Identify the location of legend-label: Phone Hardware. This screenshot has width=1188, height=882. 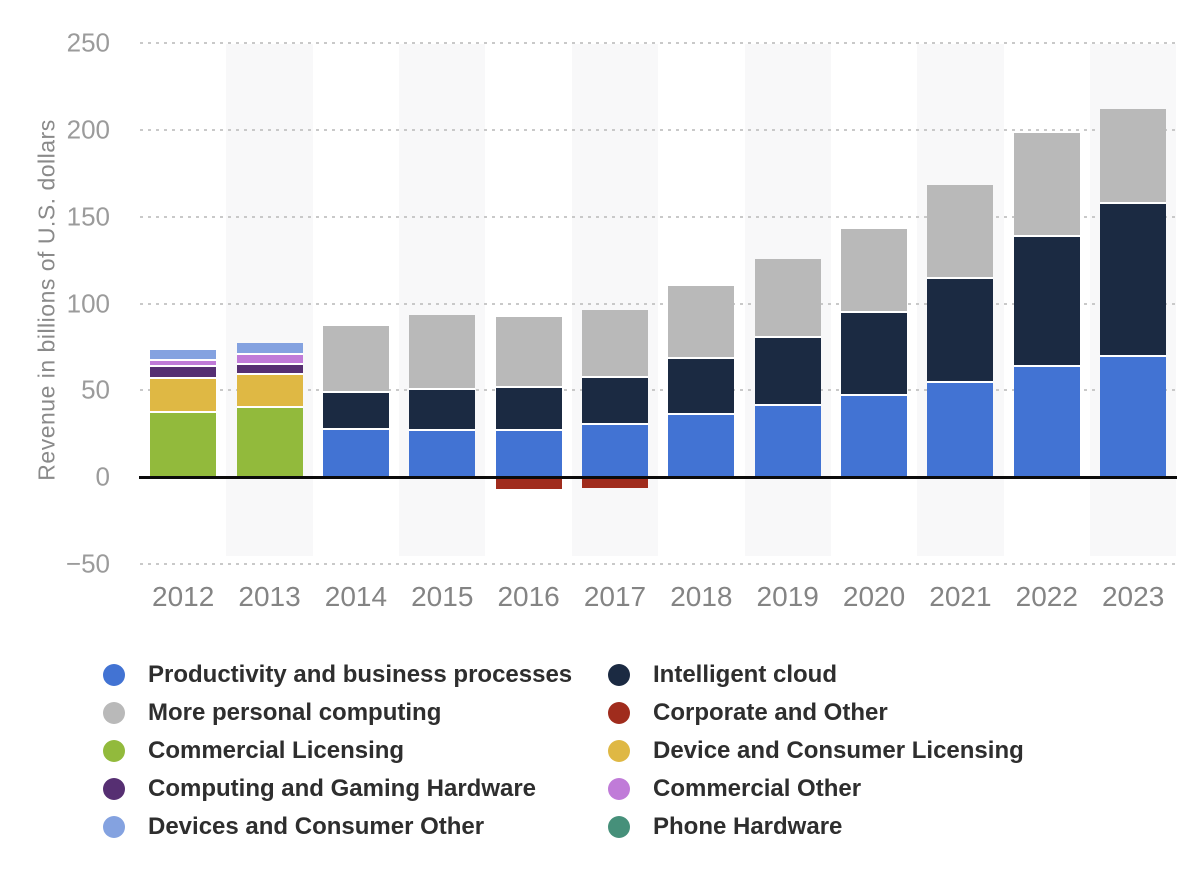
(748, 826).